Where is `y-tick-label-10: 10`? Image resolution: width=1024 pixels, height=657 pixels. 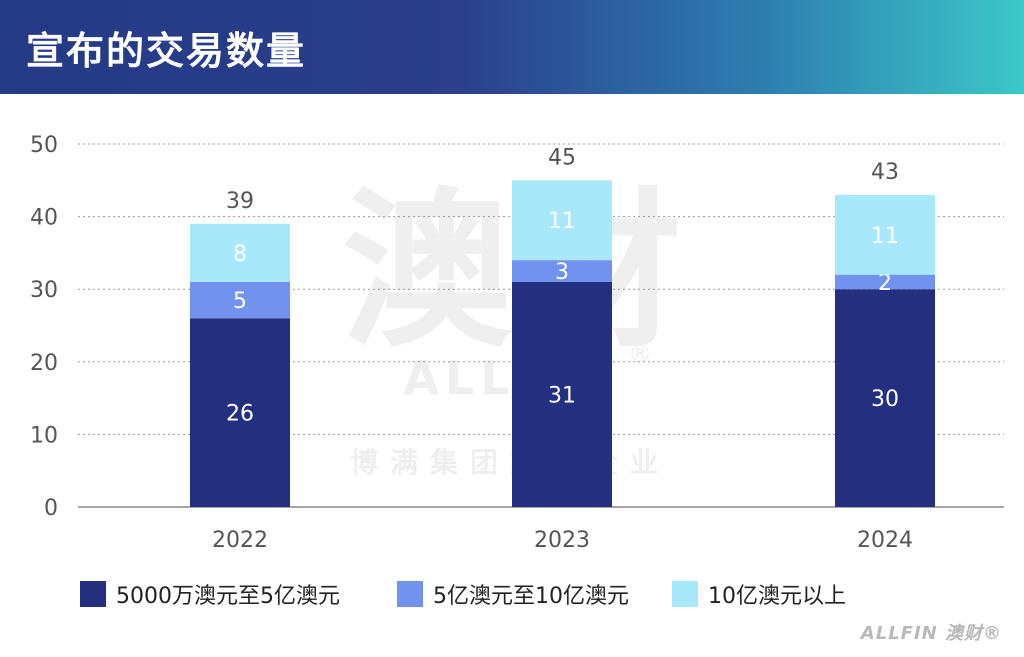
y-tick-label-10: 10 is located at coordinates (44, 435).